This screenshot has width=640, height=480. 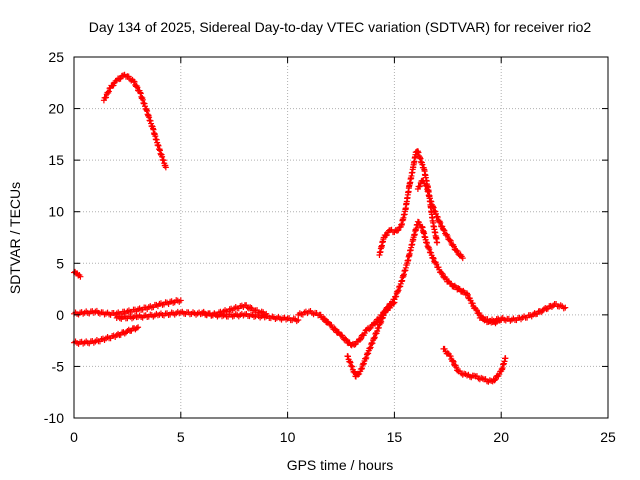 I want to click on series-arc-near-zero-b, so click(x=207, y=316).